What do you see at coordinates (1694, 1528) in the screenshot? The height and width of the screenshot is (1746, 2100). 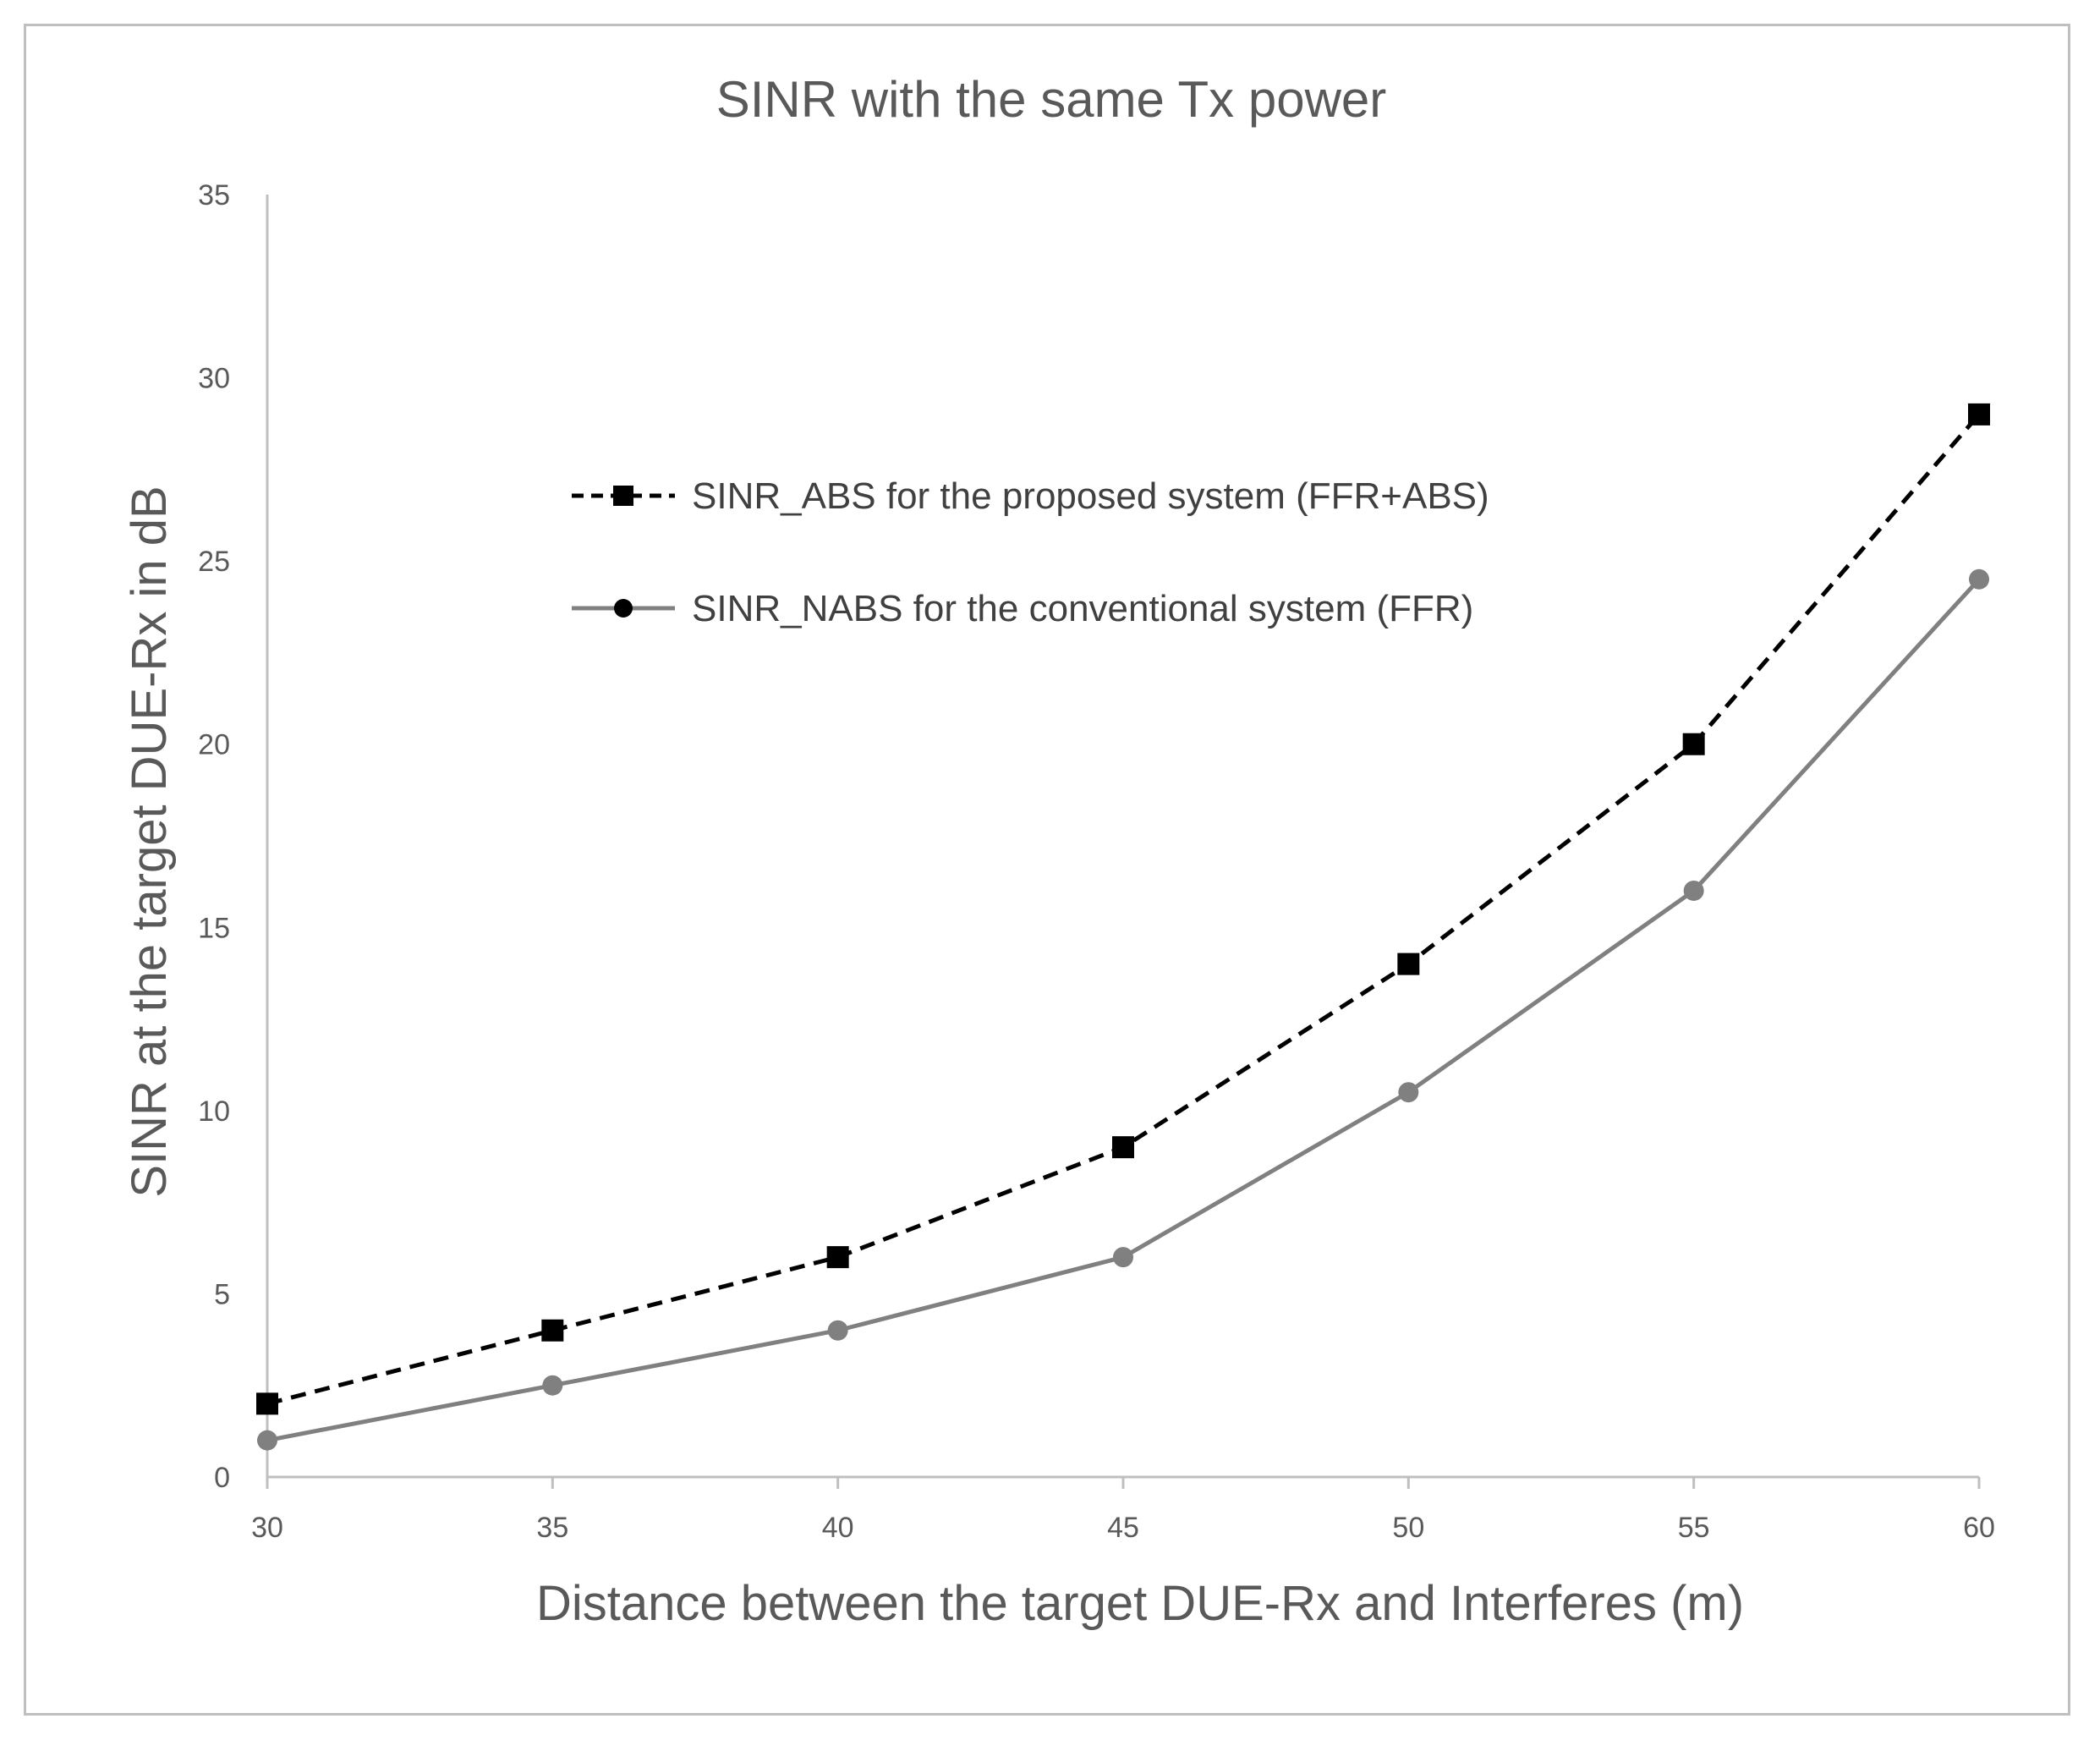 I see `x-tick-label: 55` at bounding box center [1694, 1528].